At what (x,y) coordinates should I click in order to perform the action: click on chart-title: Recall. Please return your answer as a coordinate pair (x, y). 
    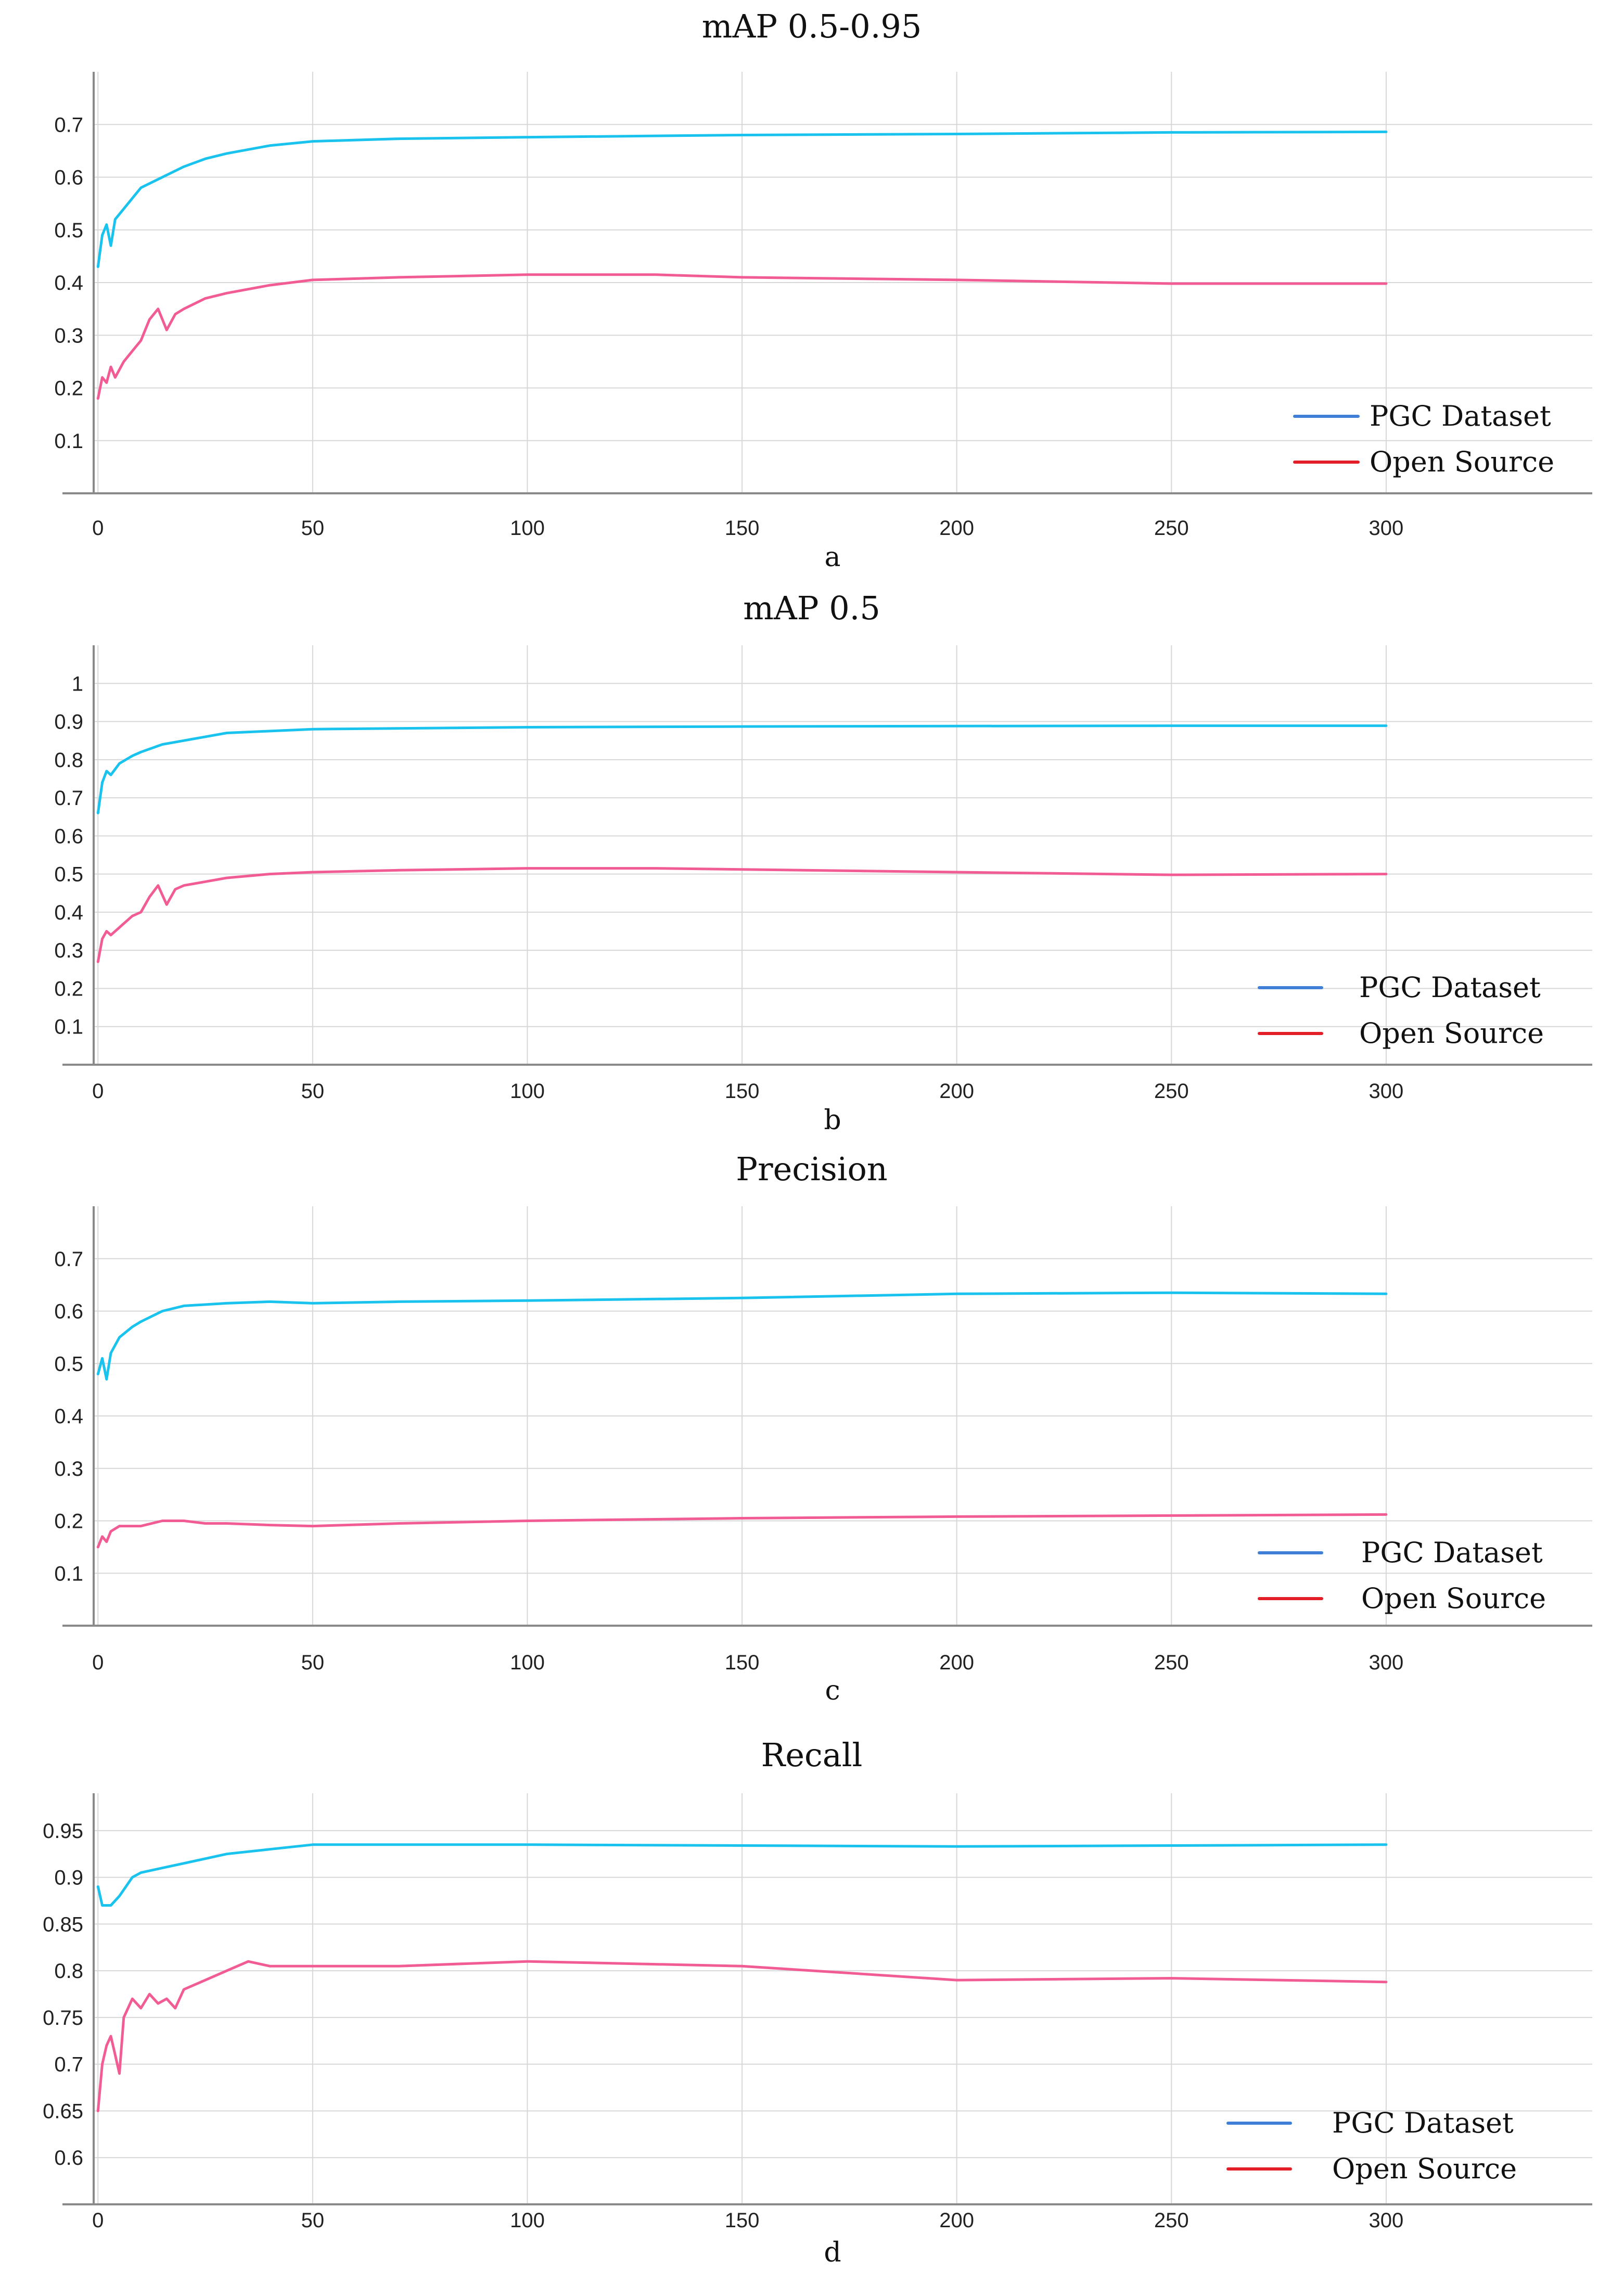
    Looking at the image, I should click on (812, 1755).